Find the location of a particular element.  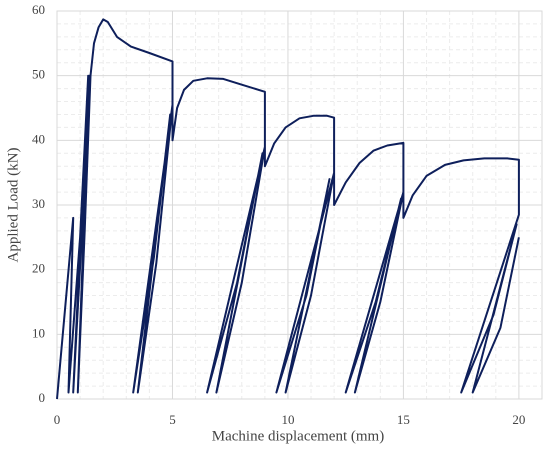

x-axis-title: Machine displacement (mm) is located at coordinates (298, 436).